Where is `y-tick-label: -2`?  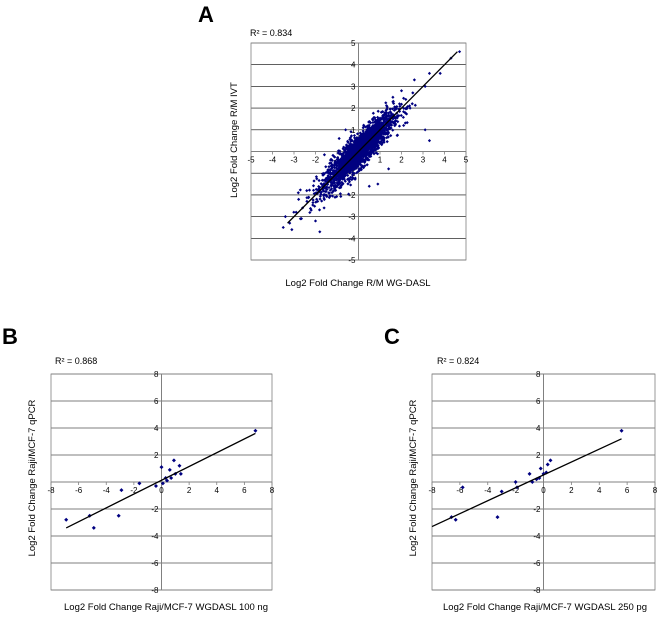 y-tick-label: -2 is located at coordinates (155, 509).